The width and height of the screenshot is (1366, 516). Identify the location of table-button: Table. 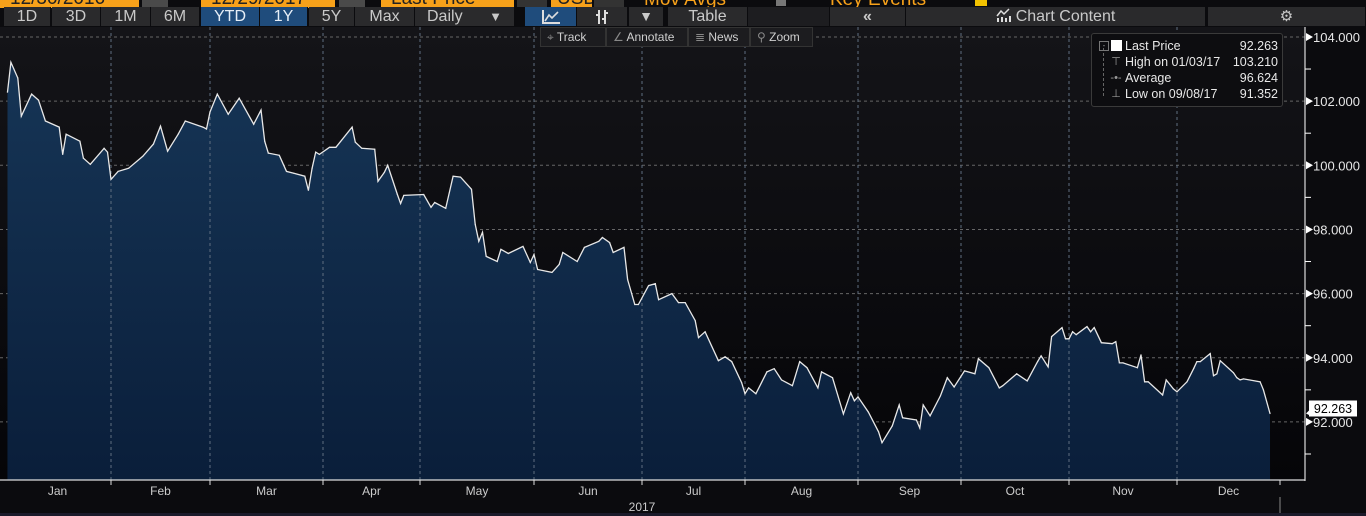
(708, 16).